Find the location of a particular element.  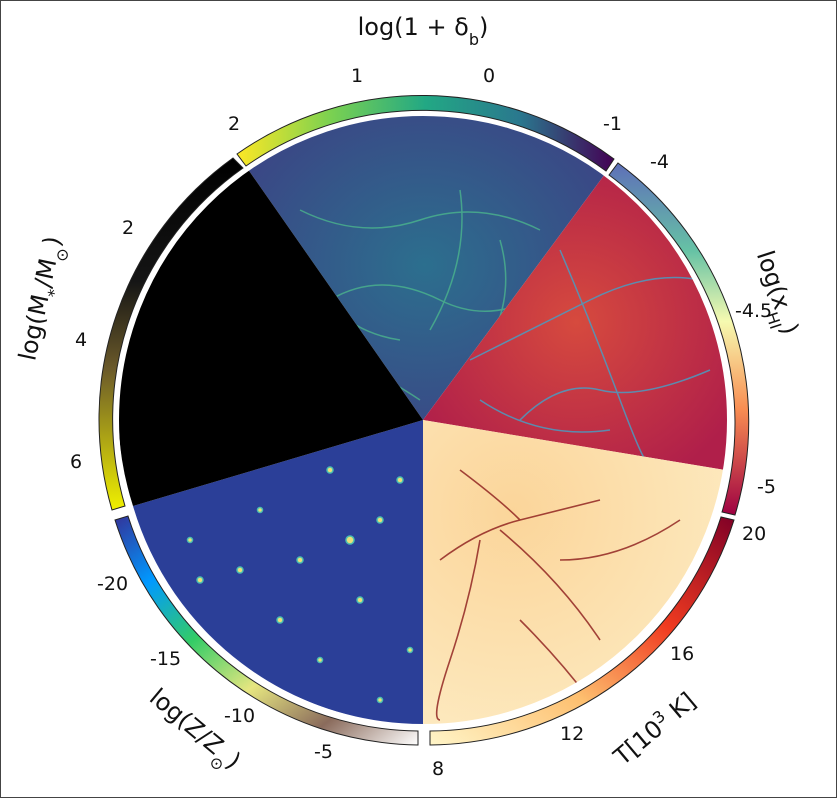

temperature-panel is located at coordinates (574, 572).